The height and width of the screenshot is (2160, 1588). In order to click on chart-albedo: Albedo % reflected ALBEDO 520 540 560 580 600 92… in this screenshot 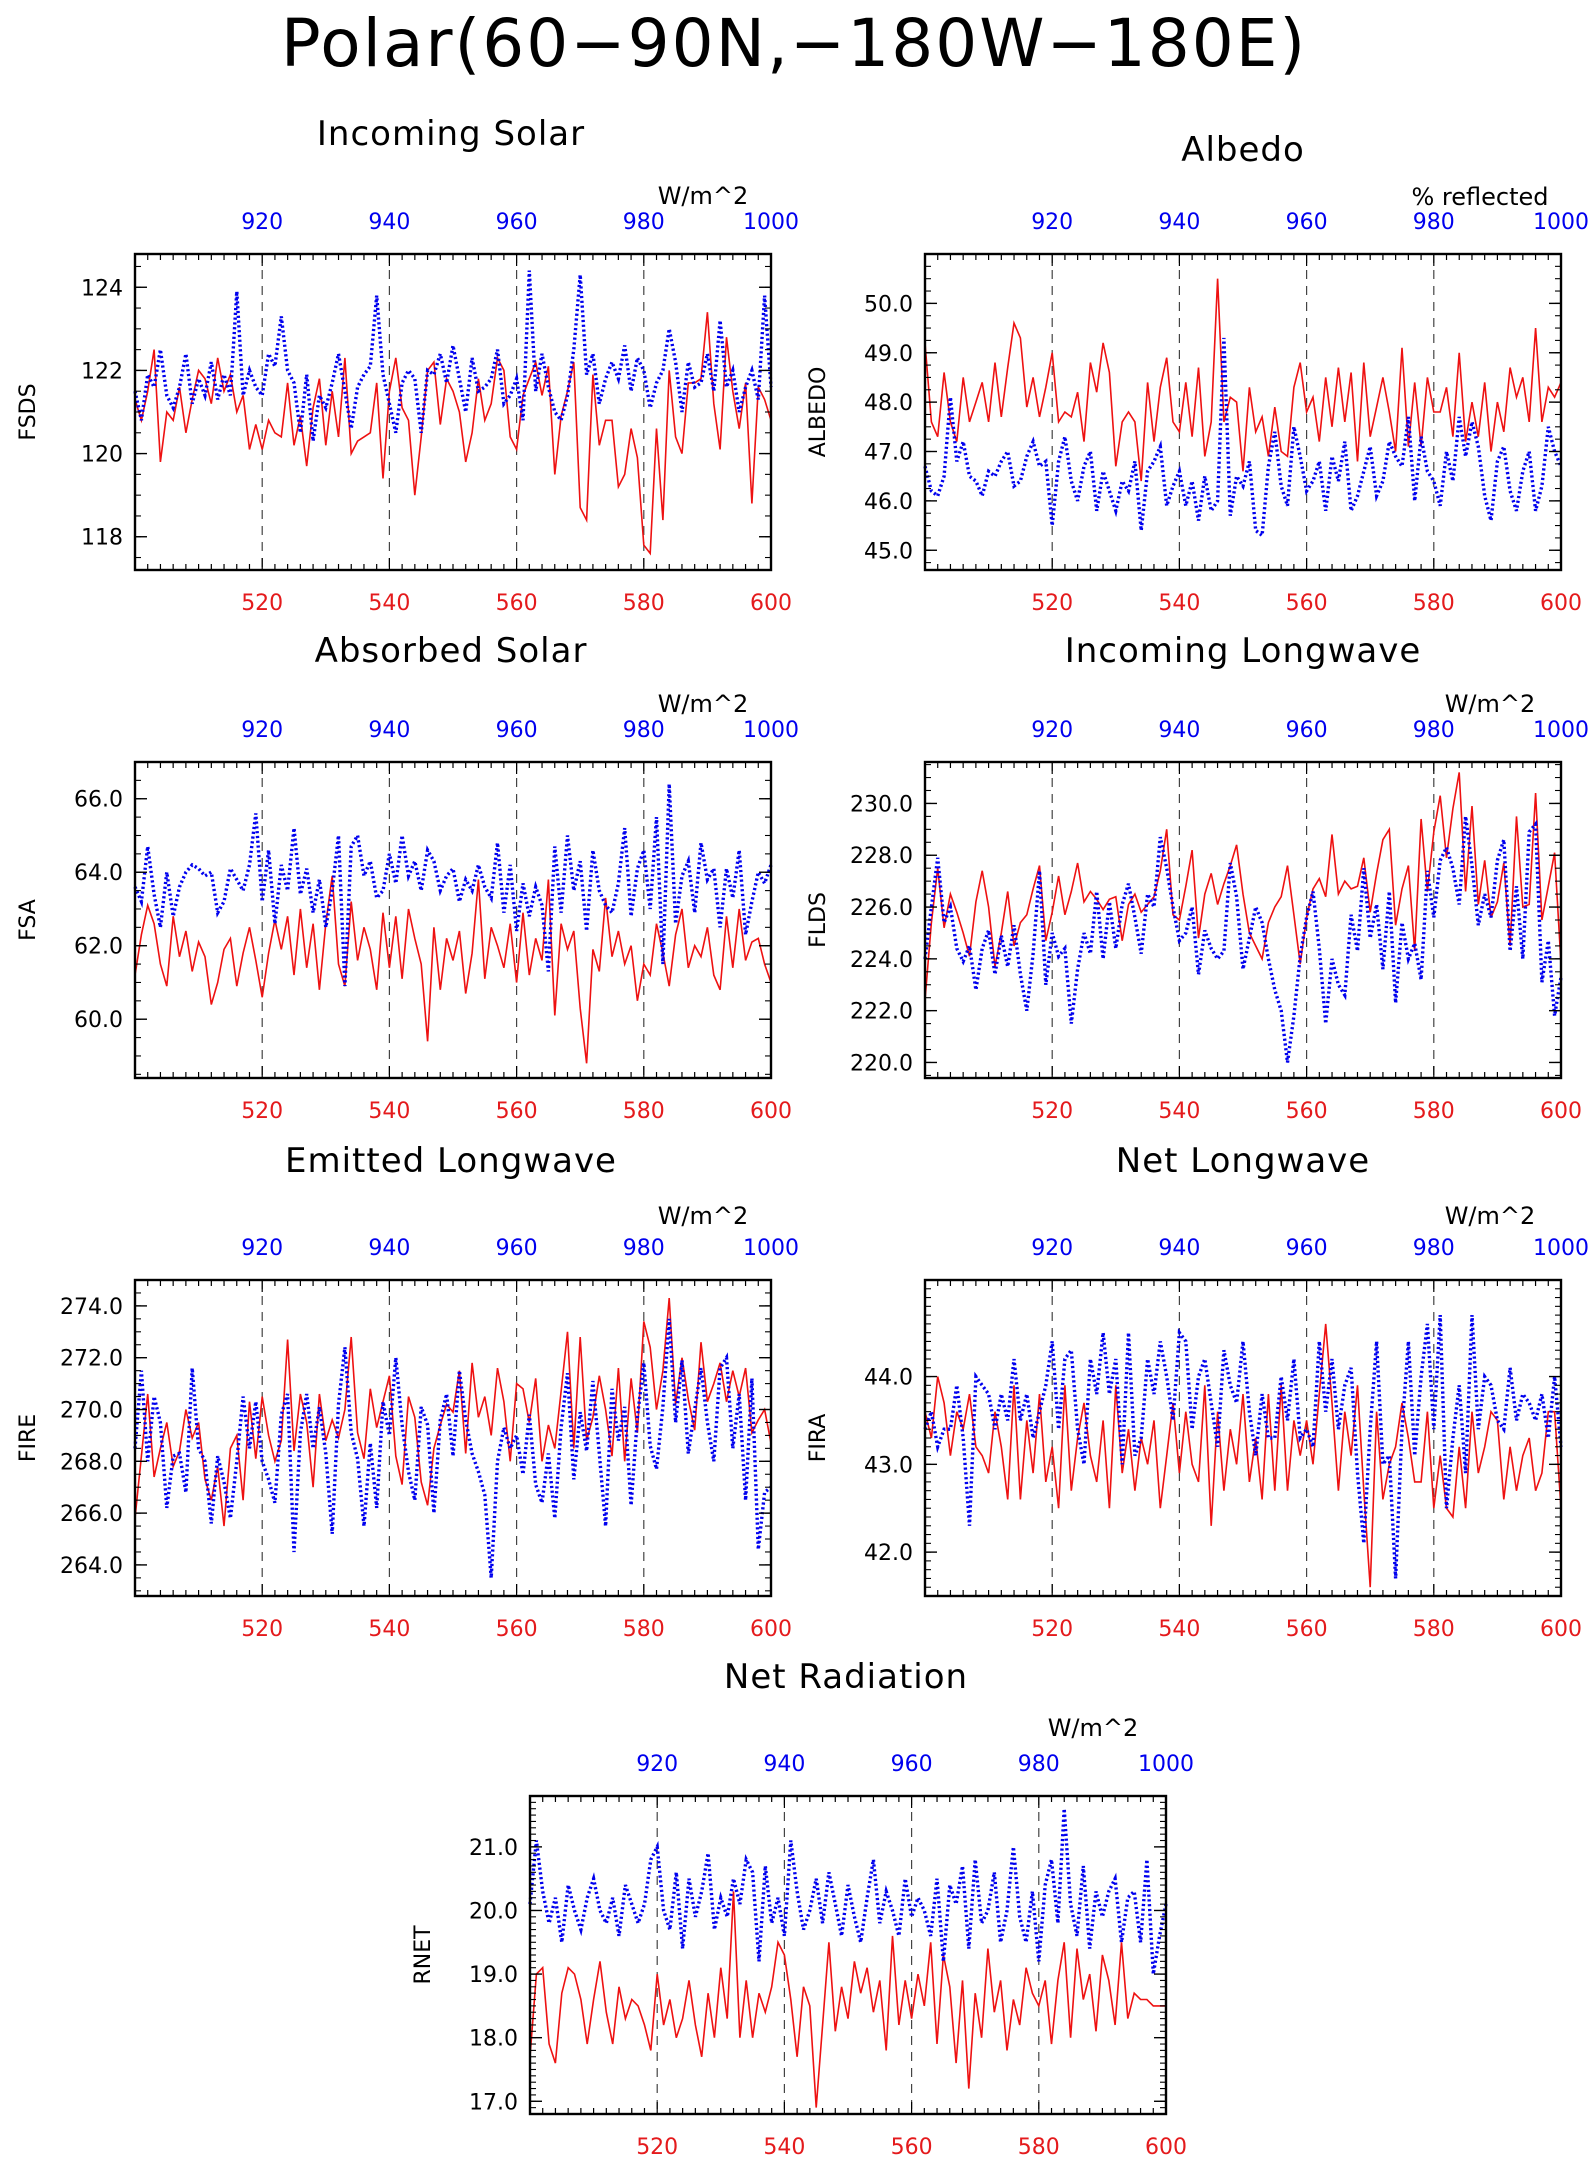, I will do `click(1197, 373)`.